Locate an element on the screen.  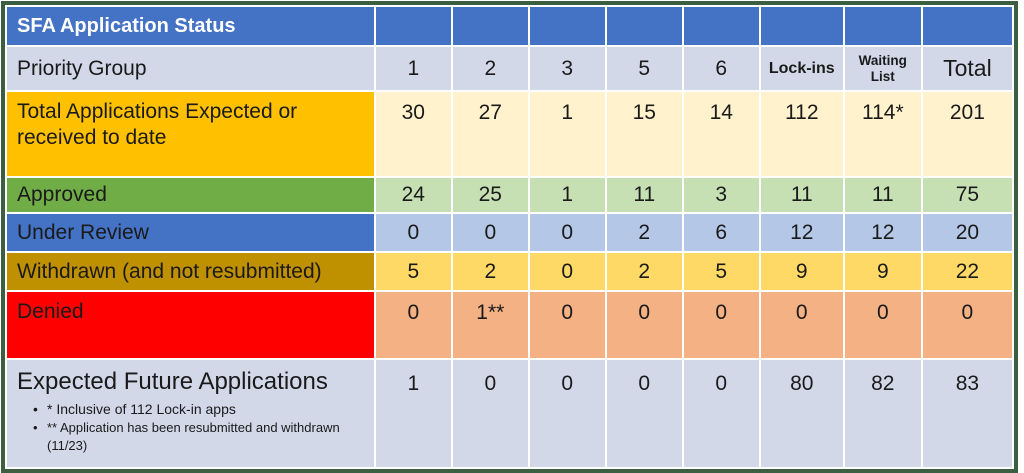
value-cell: 75 is located at coordinates (967, 195).